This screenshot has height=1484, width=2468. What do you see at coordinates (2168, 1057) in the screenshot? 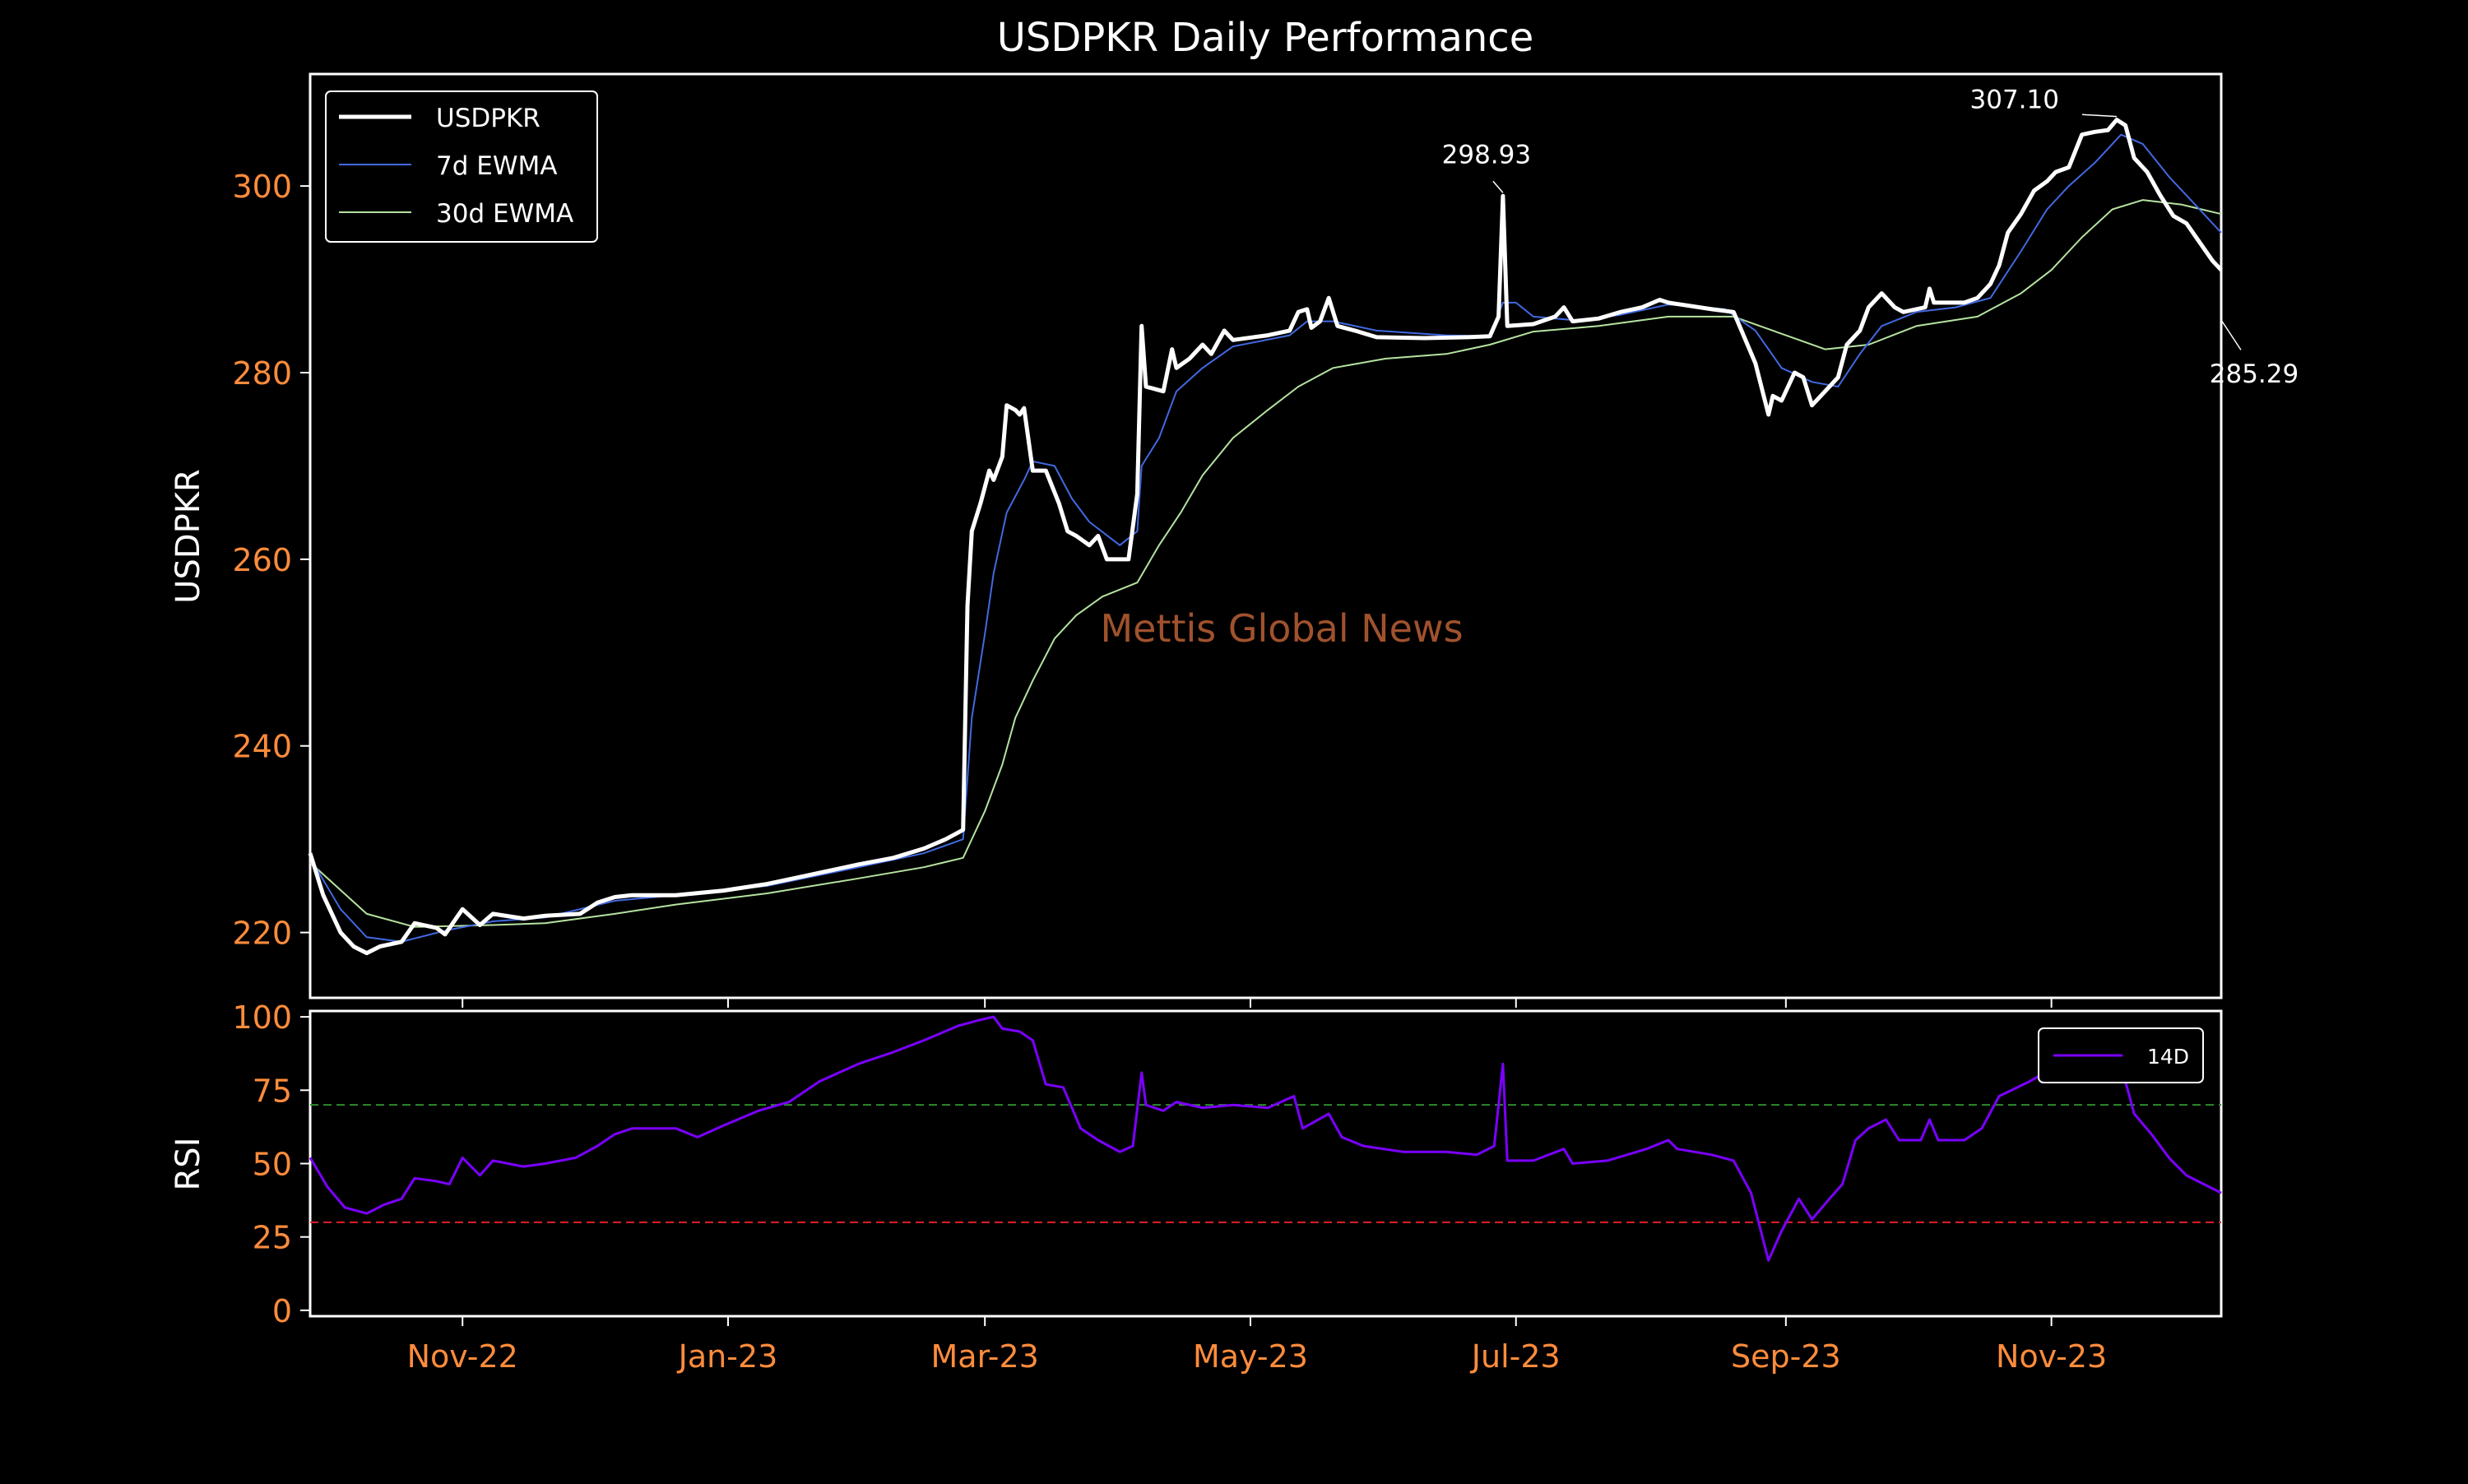
I see `legend-label-rsi: 14D` at bounding box center [2168, 1057].